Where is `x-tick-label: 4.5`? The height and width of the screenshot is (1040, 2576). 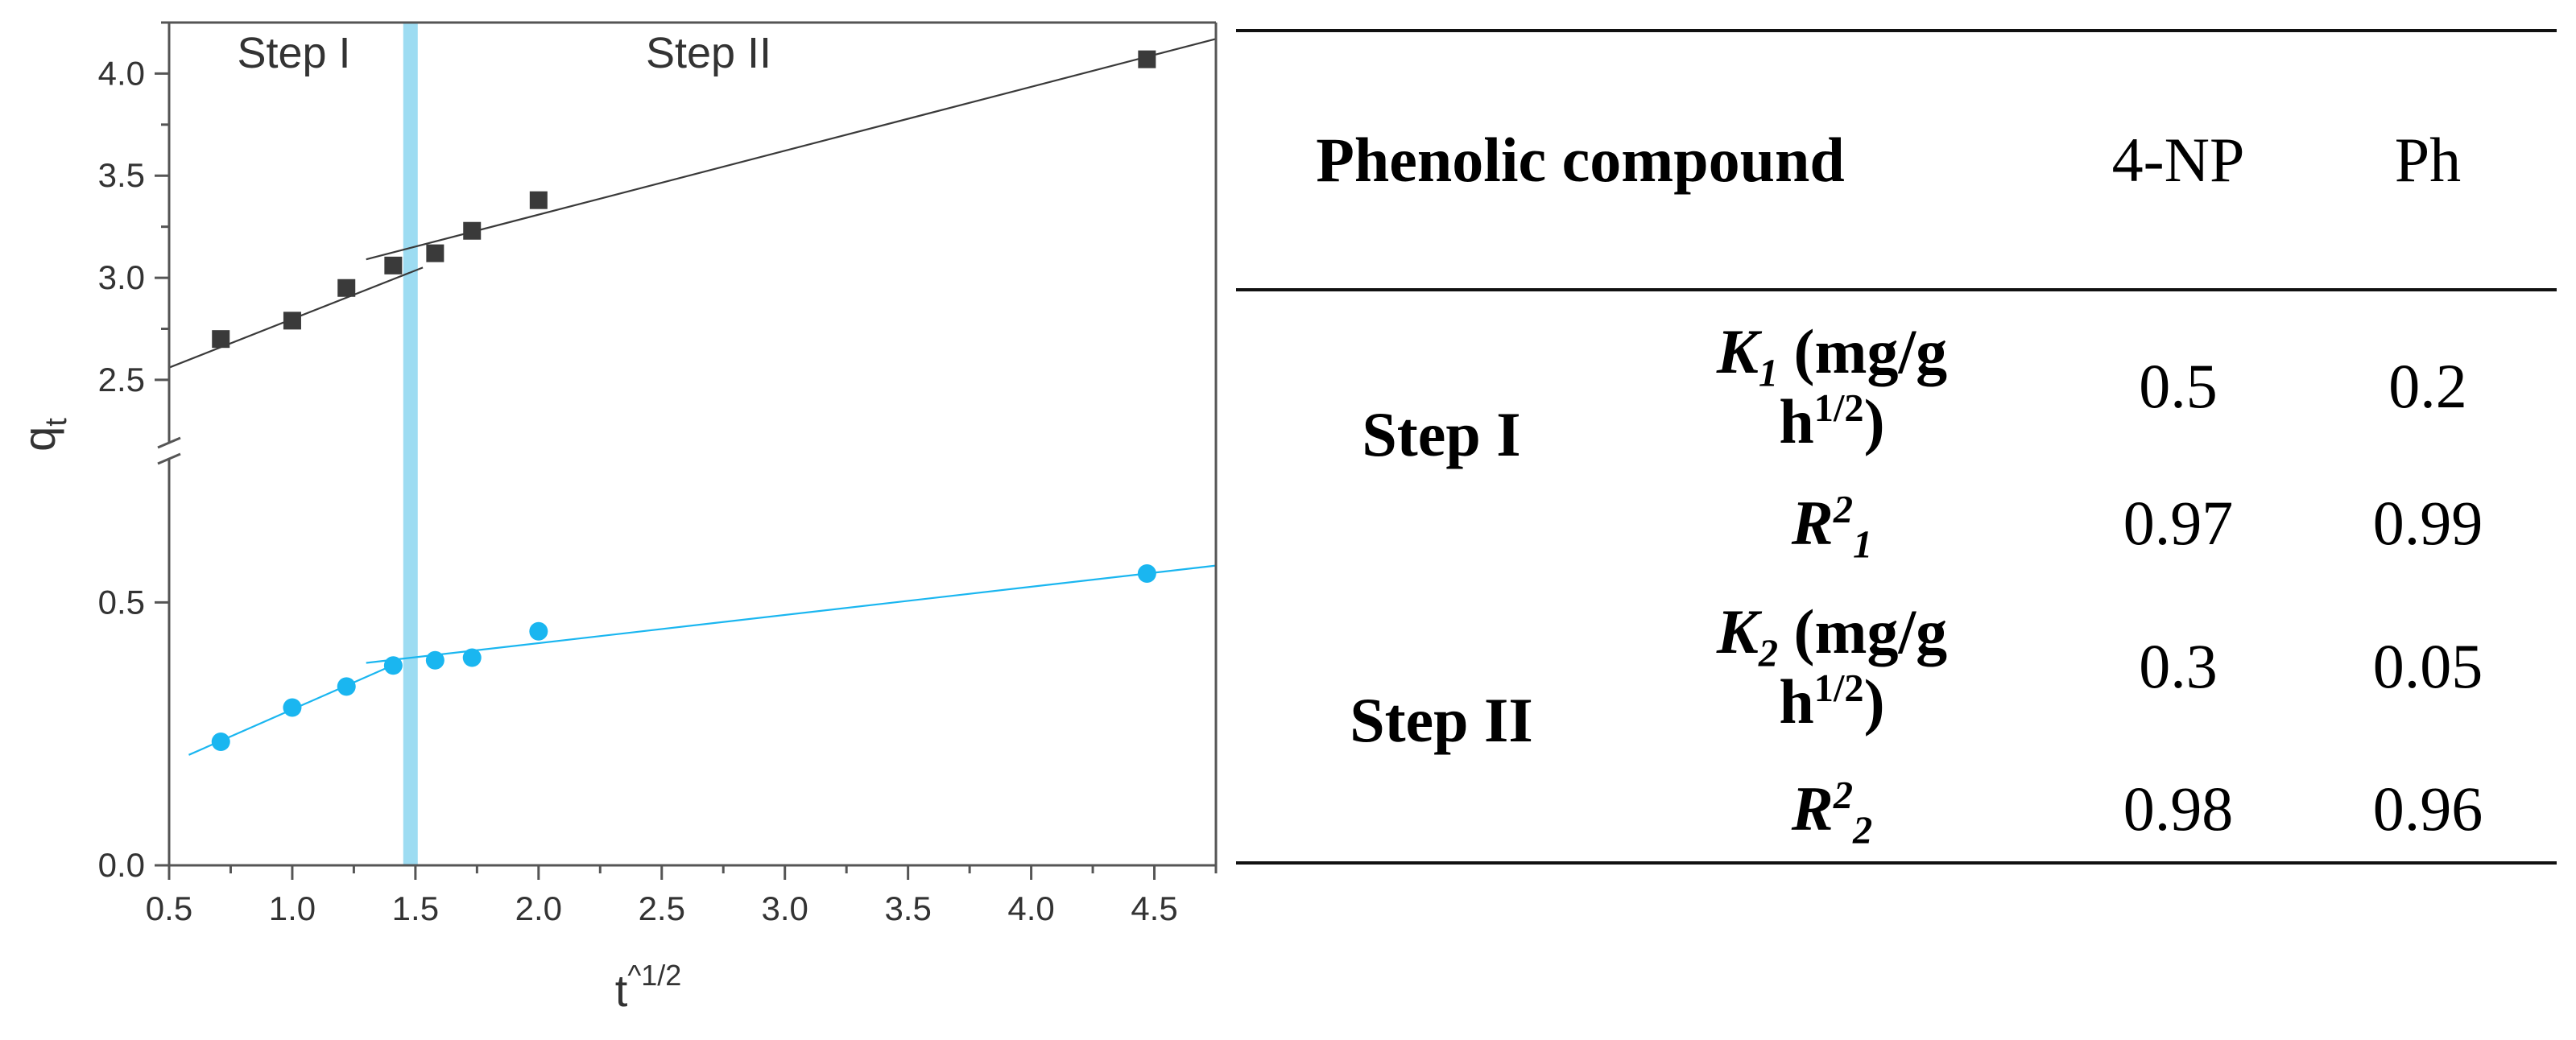 x-tick-label: 4.5 is located at coordinates (1154, 908).